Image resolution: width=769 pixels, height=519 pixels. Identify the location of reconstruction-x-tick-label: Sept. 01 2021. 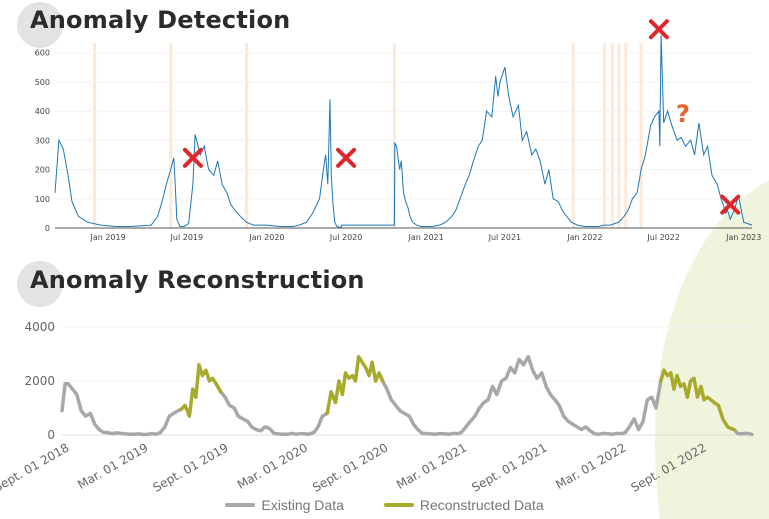
(509, 467).